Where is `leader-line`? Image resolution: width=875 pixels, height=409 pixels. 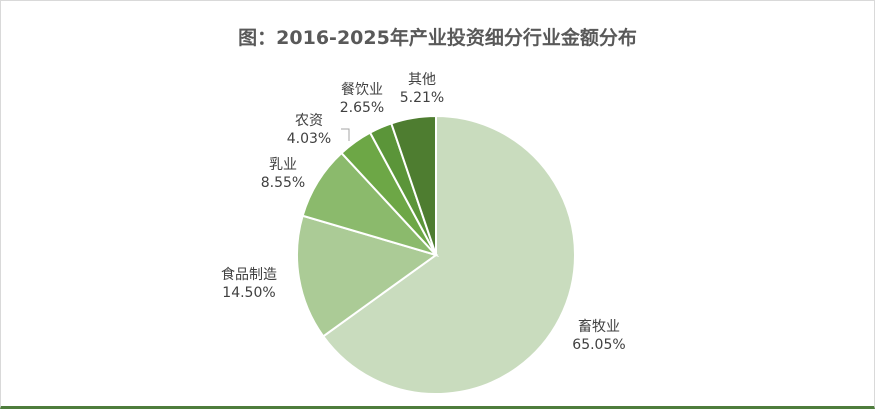
leader-line is located at coordinates (345, 134).